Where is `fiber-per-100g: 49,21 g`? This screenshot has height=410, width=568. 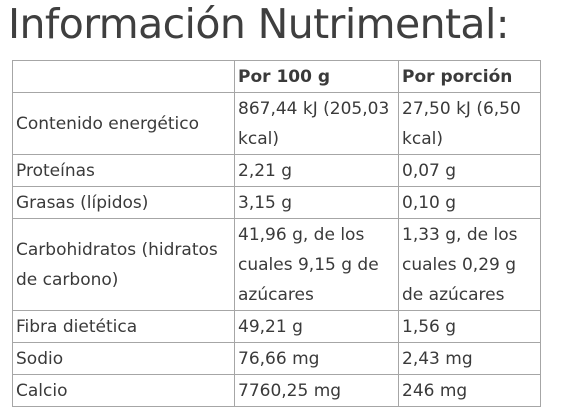
fiber-per-100g: 49,21 g is located at coordinates (316, 326).